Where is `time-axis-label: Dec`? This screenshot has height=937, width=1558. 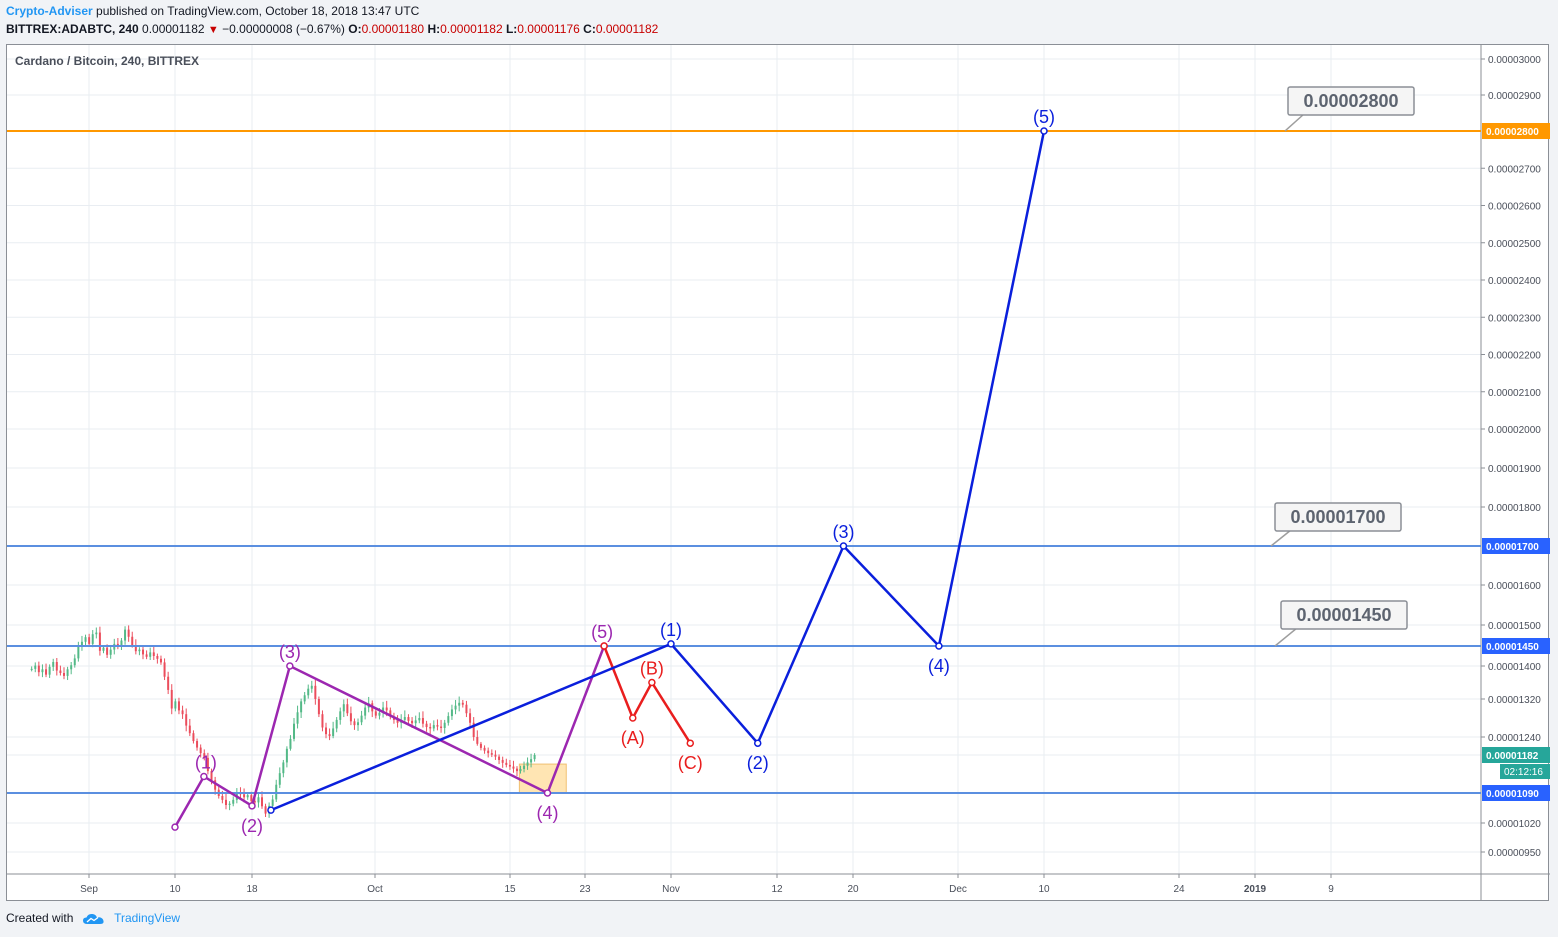 time-axis-label: Dec is located at coordinates (958, 889).